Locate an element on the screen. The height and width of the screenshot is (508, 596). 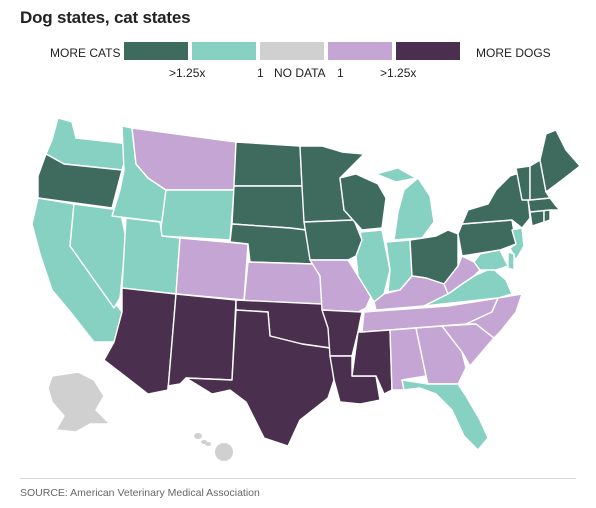
state-north-dakota is located at coordinates (268, 164).